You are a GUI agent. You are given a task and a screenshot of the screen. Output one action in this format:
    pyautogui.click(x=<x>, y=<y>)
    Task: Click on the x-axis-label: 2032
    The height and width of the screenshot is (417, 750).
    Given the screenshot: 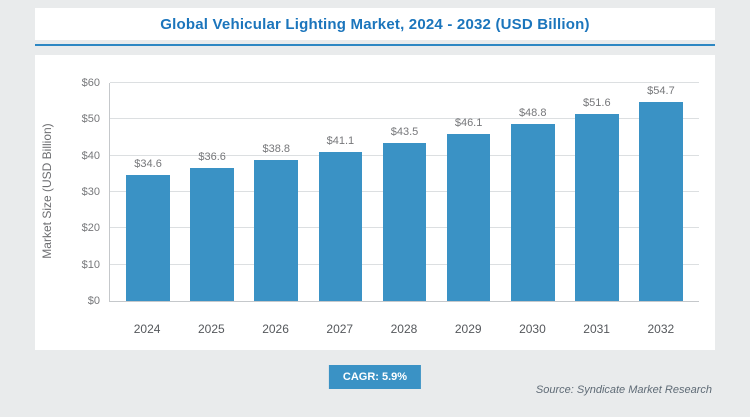 What is the action you would take?
    pyautogui.click(x=661, y=329)
    